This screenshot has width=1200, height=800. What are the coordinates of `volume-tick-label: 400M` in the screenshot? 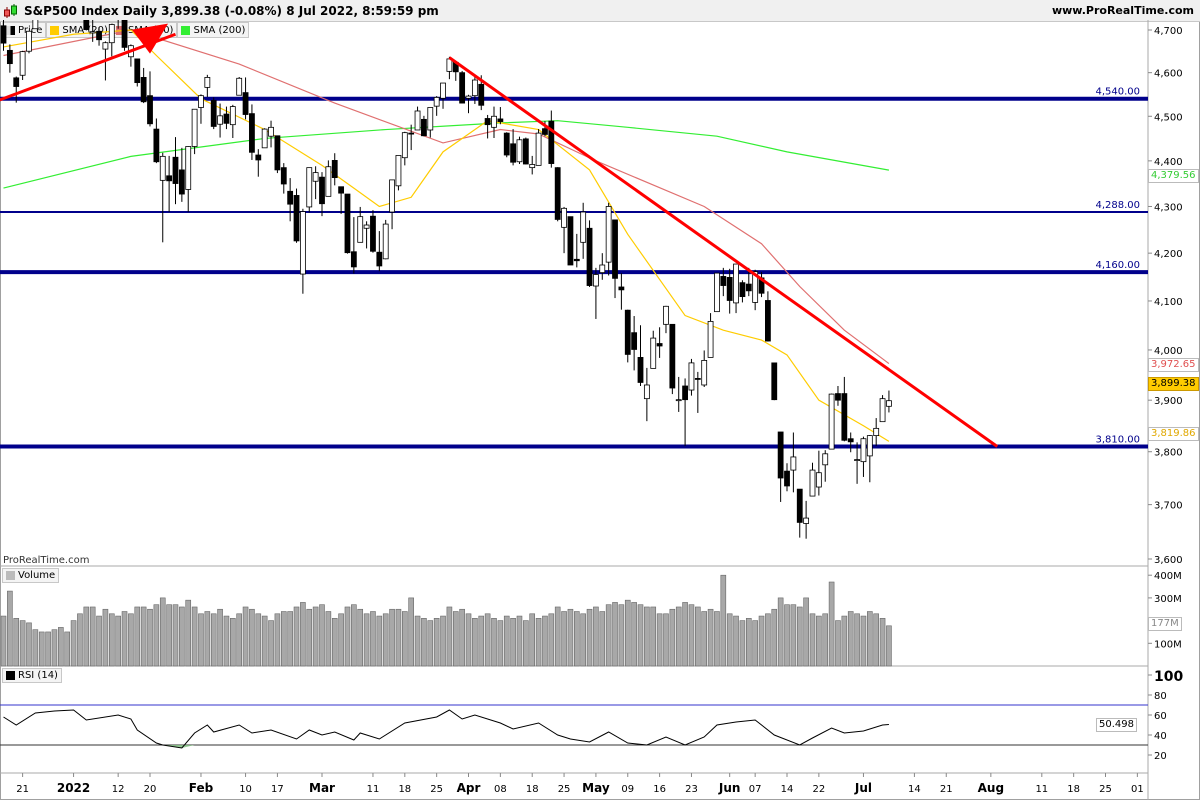 It's located at (1168, 576).